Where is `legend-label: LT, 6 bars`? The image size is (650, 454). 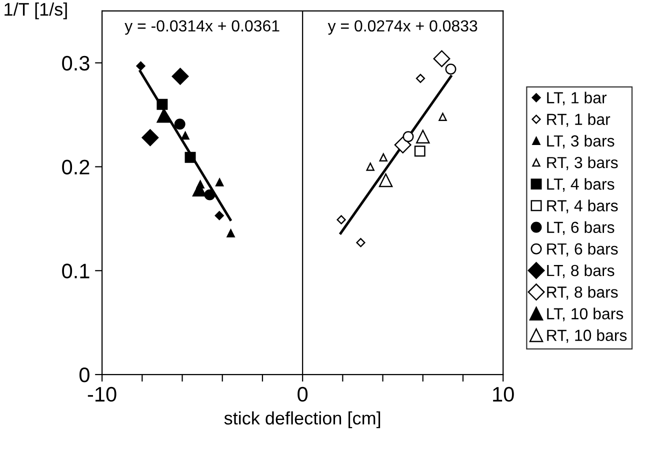 legend-label: LT, 6 bars is located at coordinates (580, 228).